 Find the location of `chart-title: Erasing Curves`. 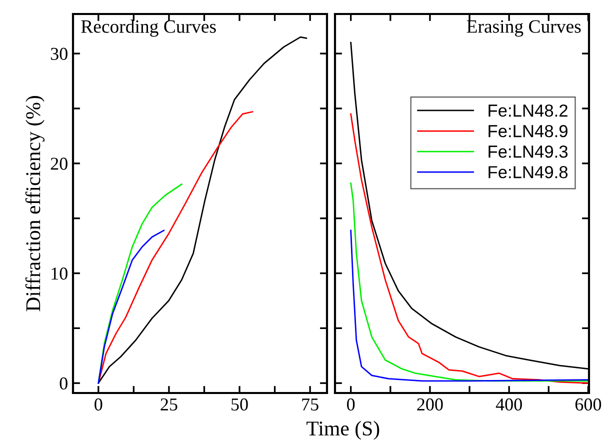

chart-title: Erasing Curves is located at coordinates (523, 28).